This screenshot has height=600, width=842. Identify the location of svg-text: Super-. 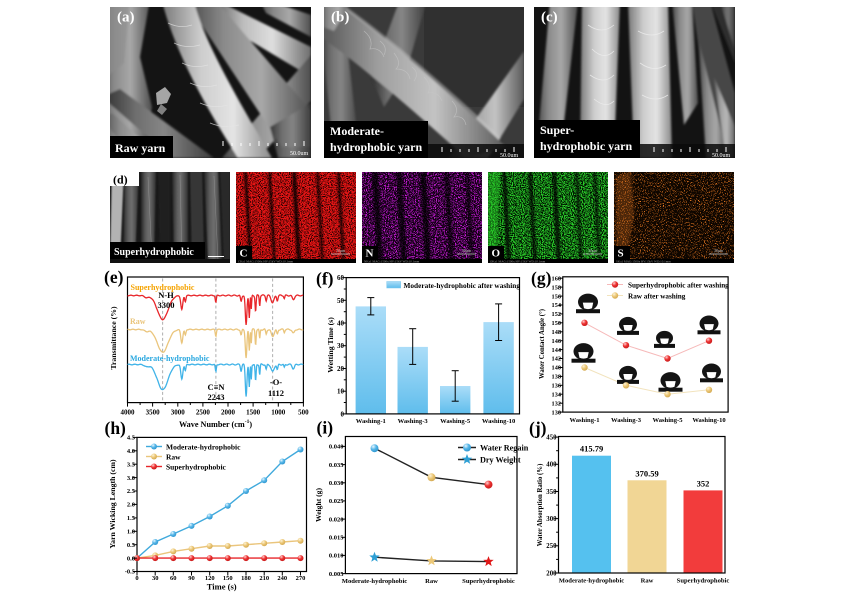
(557, 130).